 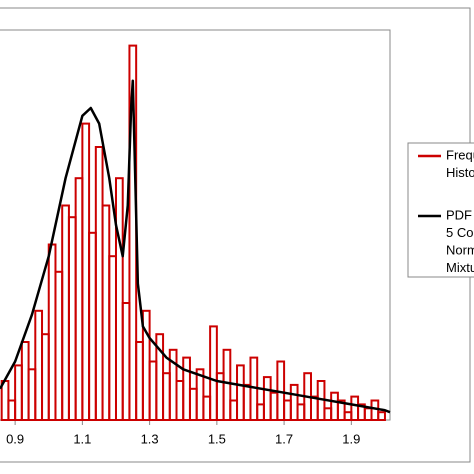 What do you see at coordinates (460, 232) in the screenshot?
I see `legend-label: 5 Com` at bounding box center [460, 232].